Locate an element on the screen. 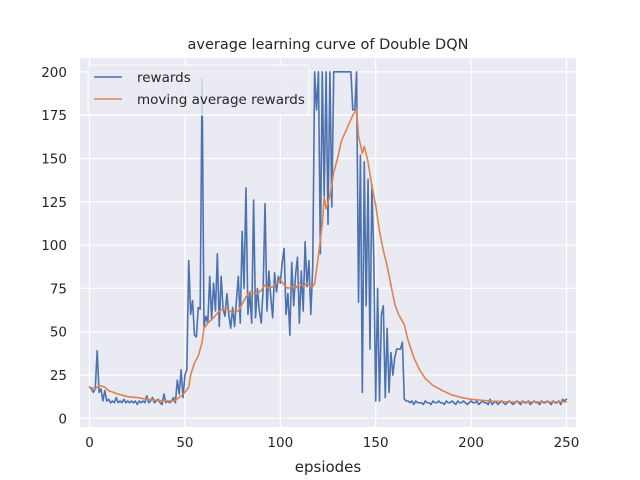 Image resolution: width=640 pixels, height=480 pixels. x-tick-label-0: 0 is located at coordinates (89, 443).